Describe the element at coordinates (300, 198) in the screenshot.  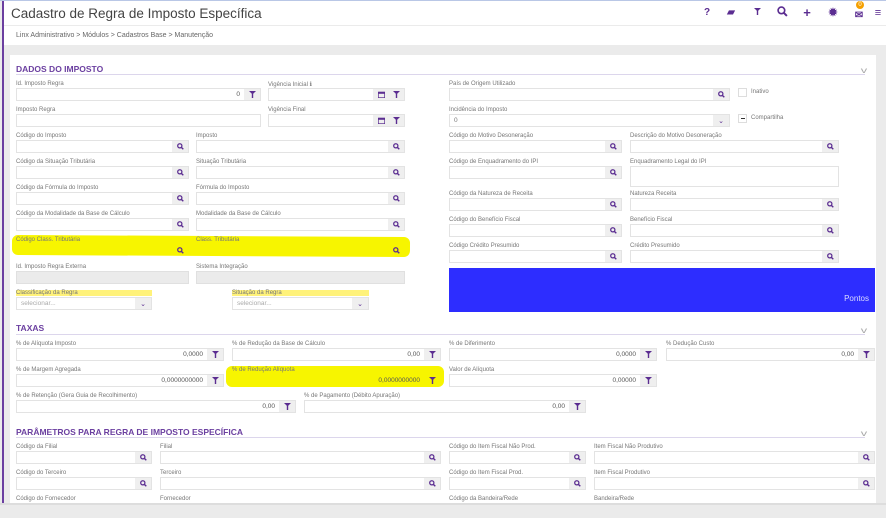
I see `formula-input` at that location.